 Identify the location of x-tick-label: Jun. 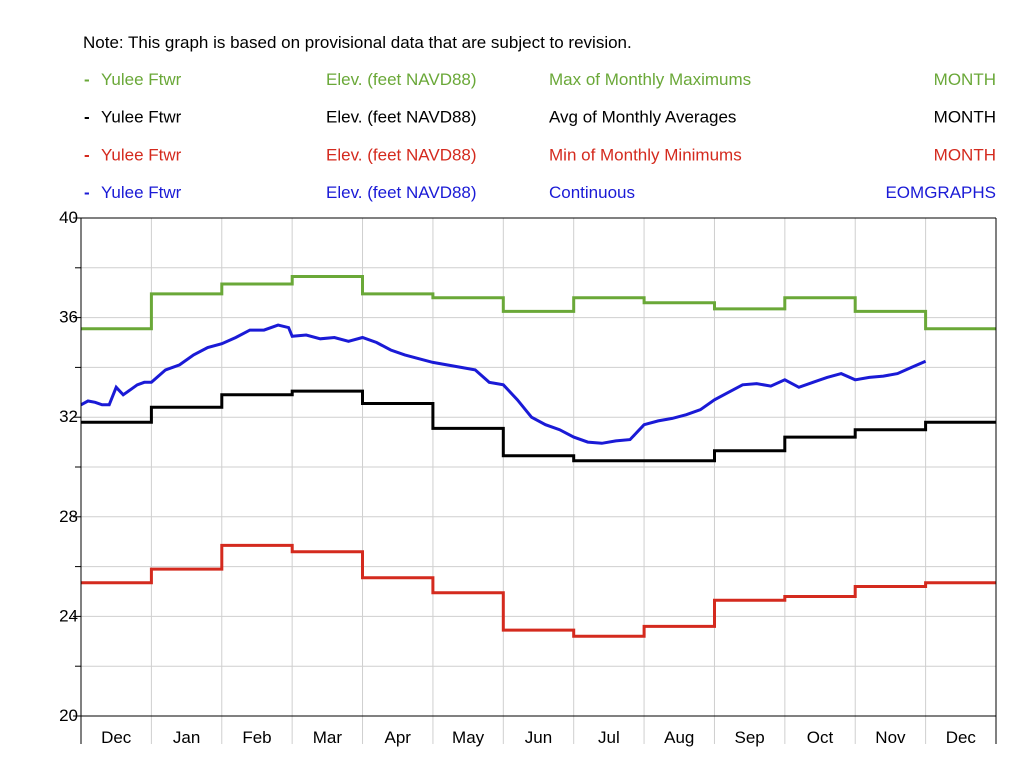
(538, 737).